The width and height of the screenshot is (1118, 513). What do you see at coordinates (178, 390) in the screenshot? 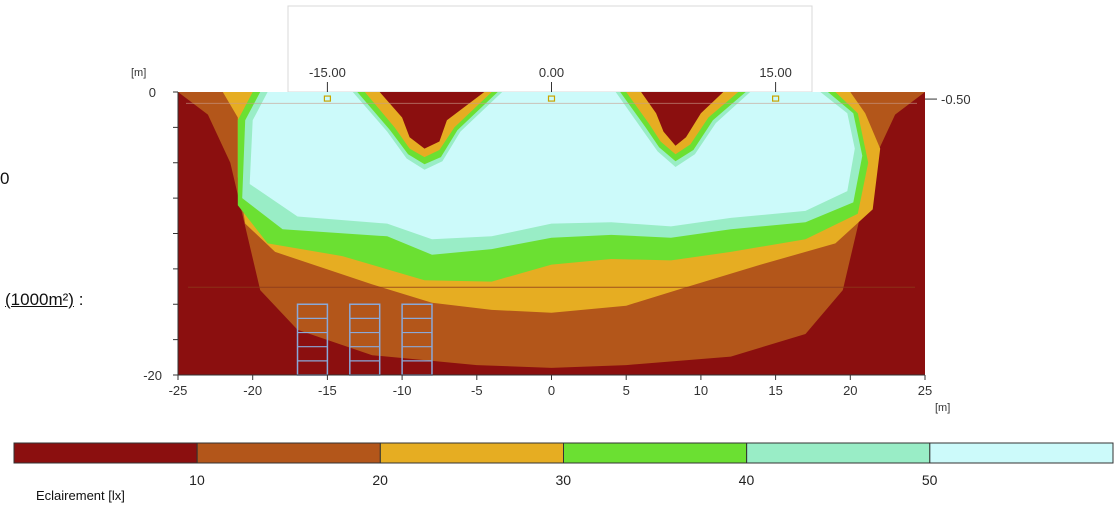
I see `x-tick-label: -25` at bounding box center [178, 390].